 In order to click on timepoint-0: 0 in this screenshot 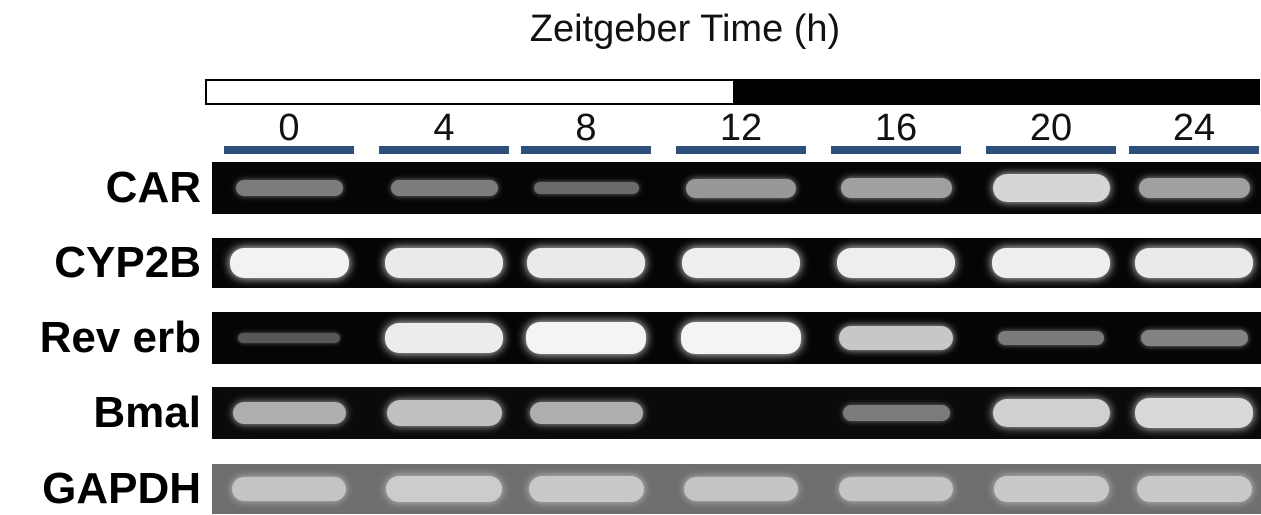, I will do `click(289, 132)`.